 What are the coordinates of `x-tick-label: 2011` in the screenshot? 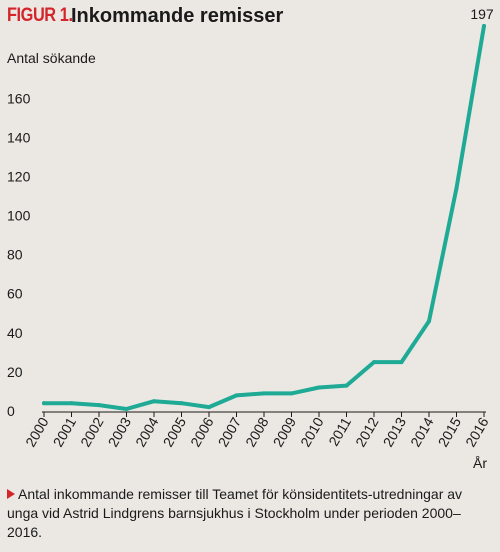 It's located at (339, 431).